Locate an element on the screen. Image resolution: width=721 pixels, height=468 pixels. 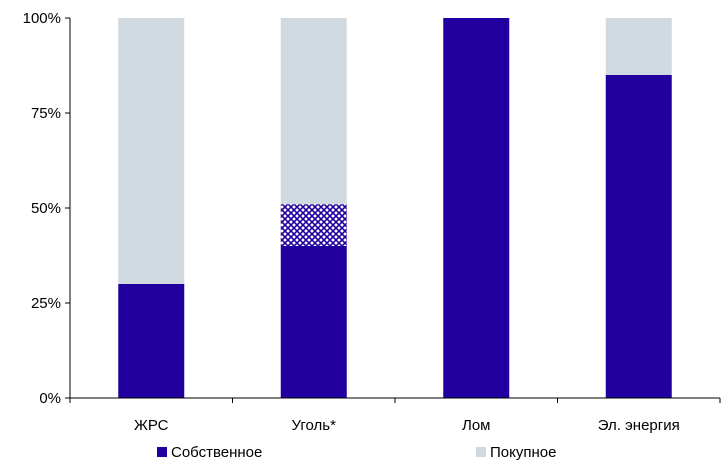
legend-label: Собственное is located at coordinates (216, 452).